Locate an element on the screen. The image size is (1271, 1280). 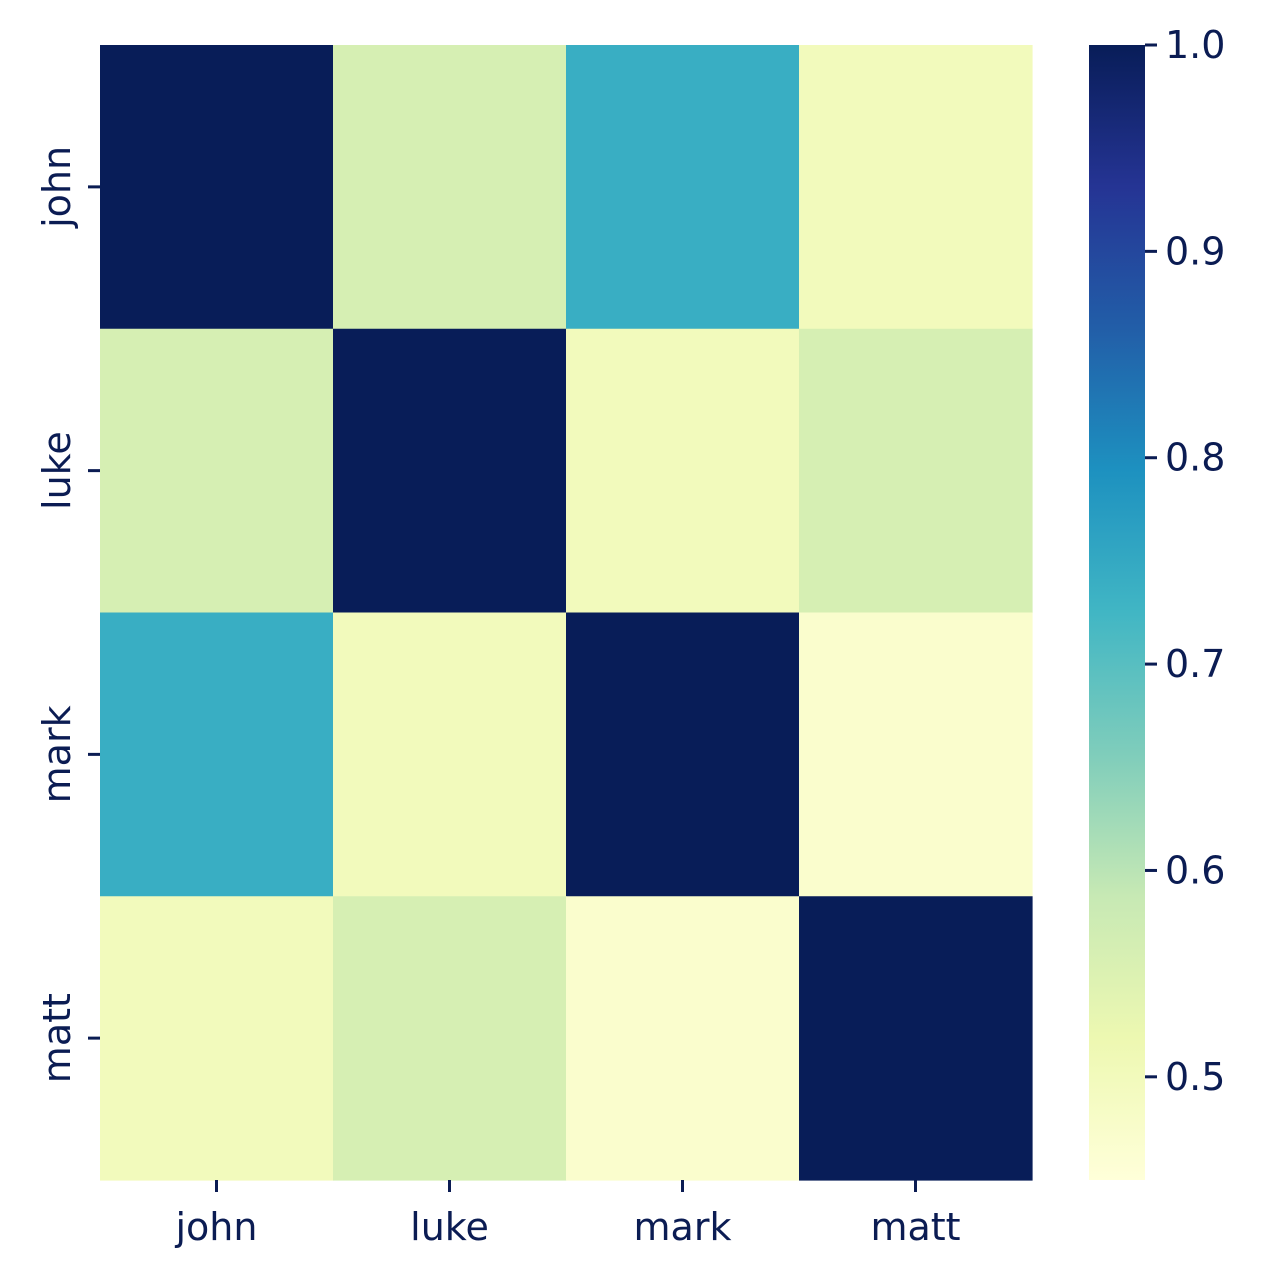
heatmap-cell-john-matt is located at coordinates (916, 187).